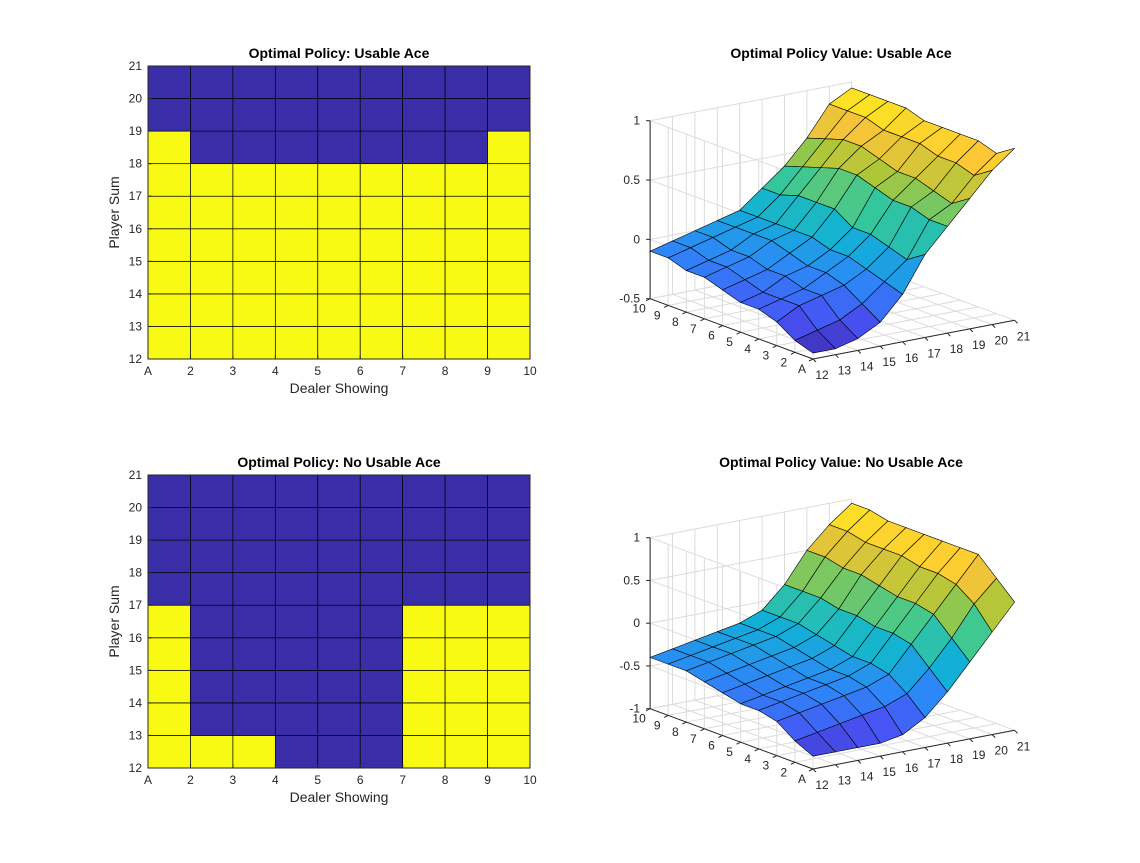  What do you see at coordinates (136, 573) in the screenshot?
I see `y-tick-label: 18` at bounding box center [136, 573].